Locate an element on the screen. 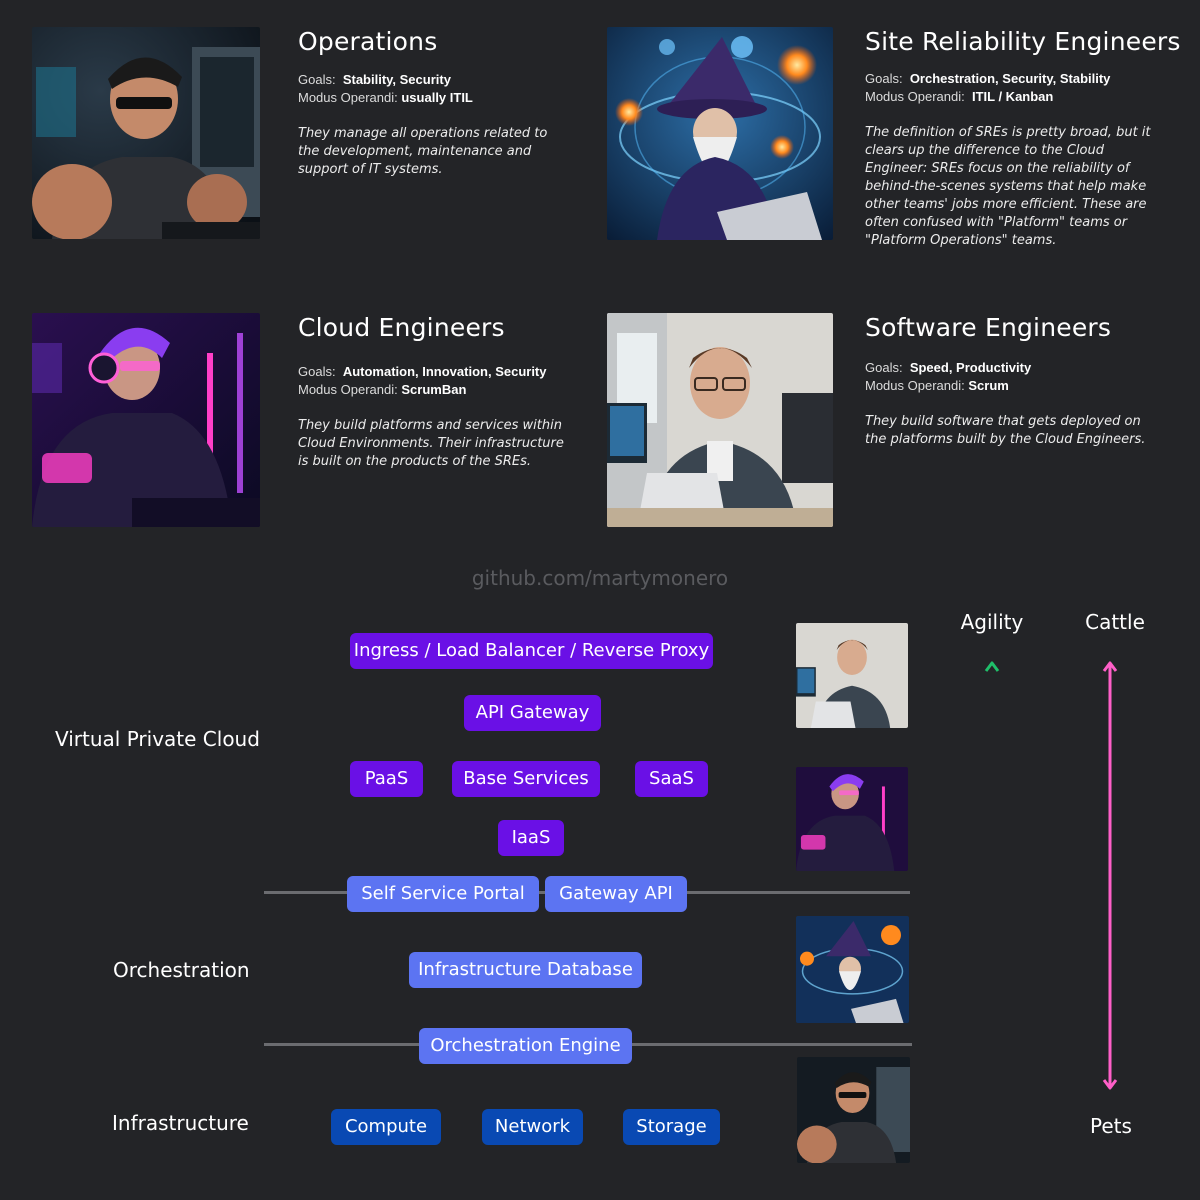 The height and width of the screenshot is (1200, 1200). paas-box: PaaS is located at coordinates (386, 779).